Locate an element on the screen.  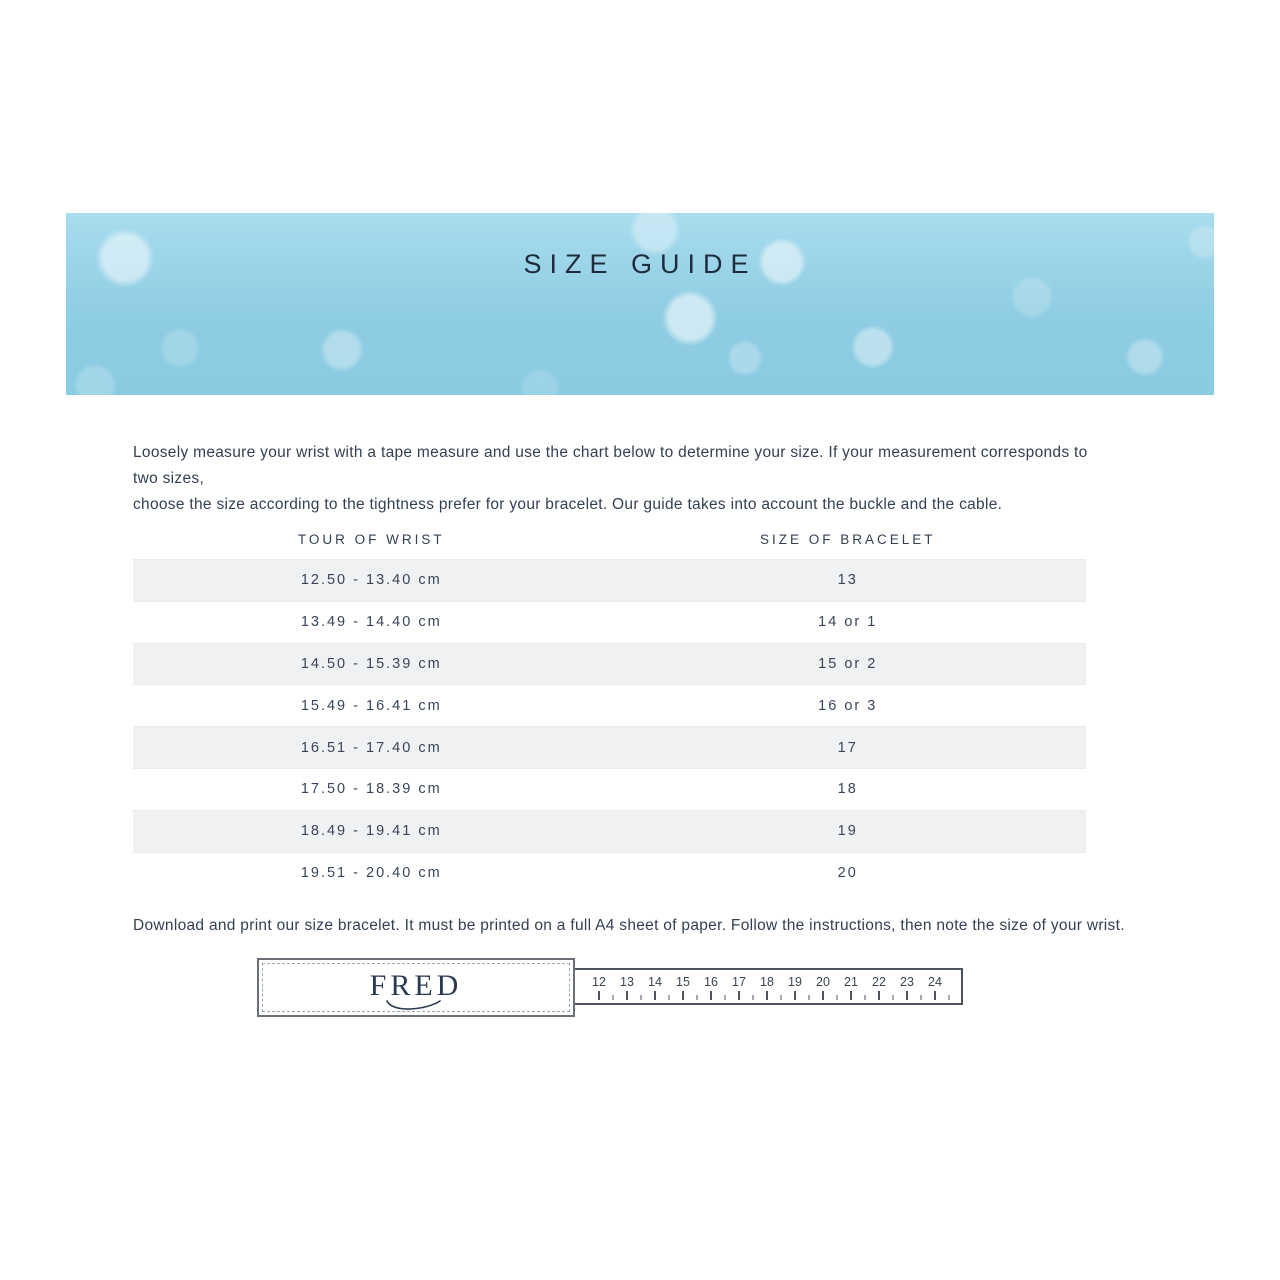
ruler-number: 12 is located at coordinates (599, 982).